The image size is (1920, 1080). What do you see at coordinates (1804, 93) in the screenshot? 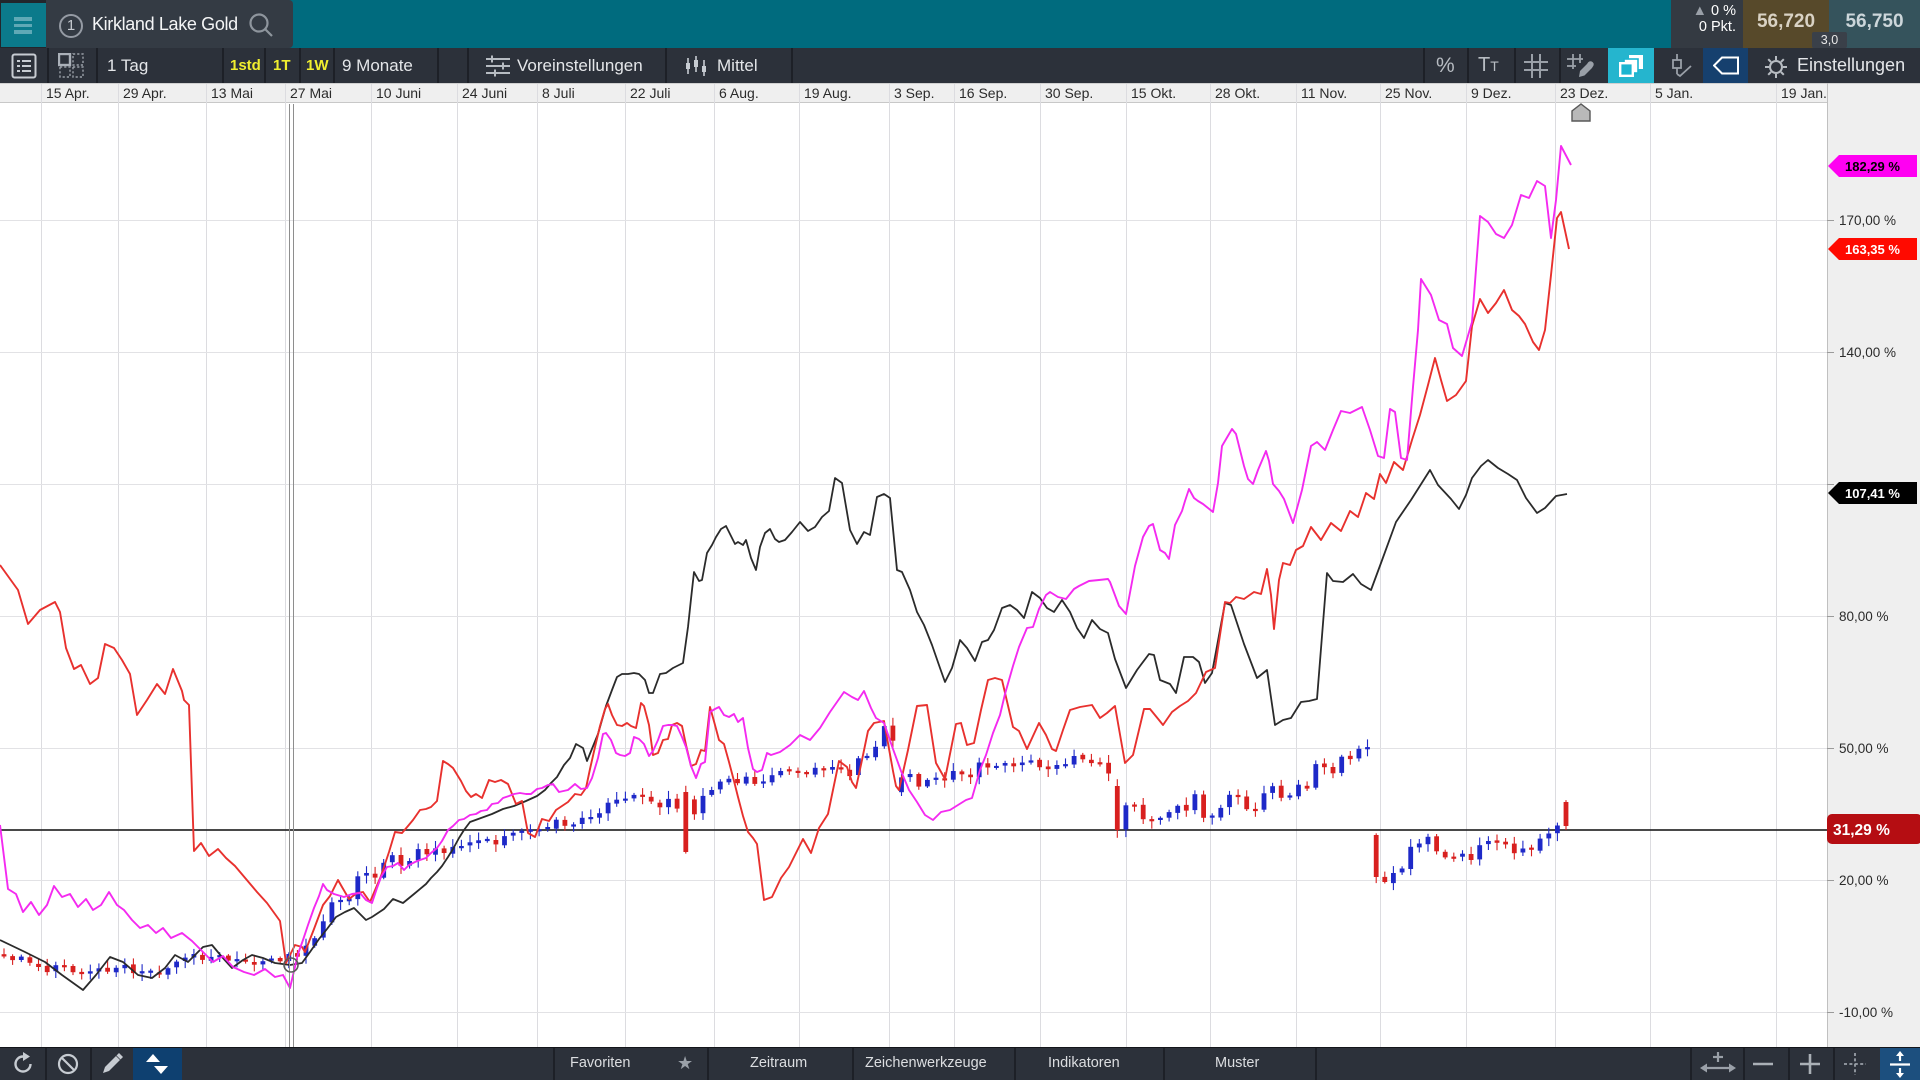
I see `svg-text: 19 Jan.` at bounding box center [1804, 93].